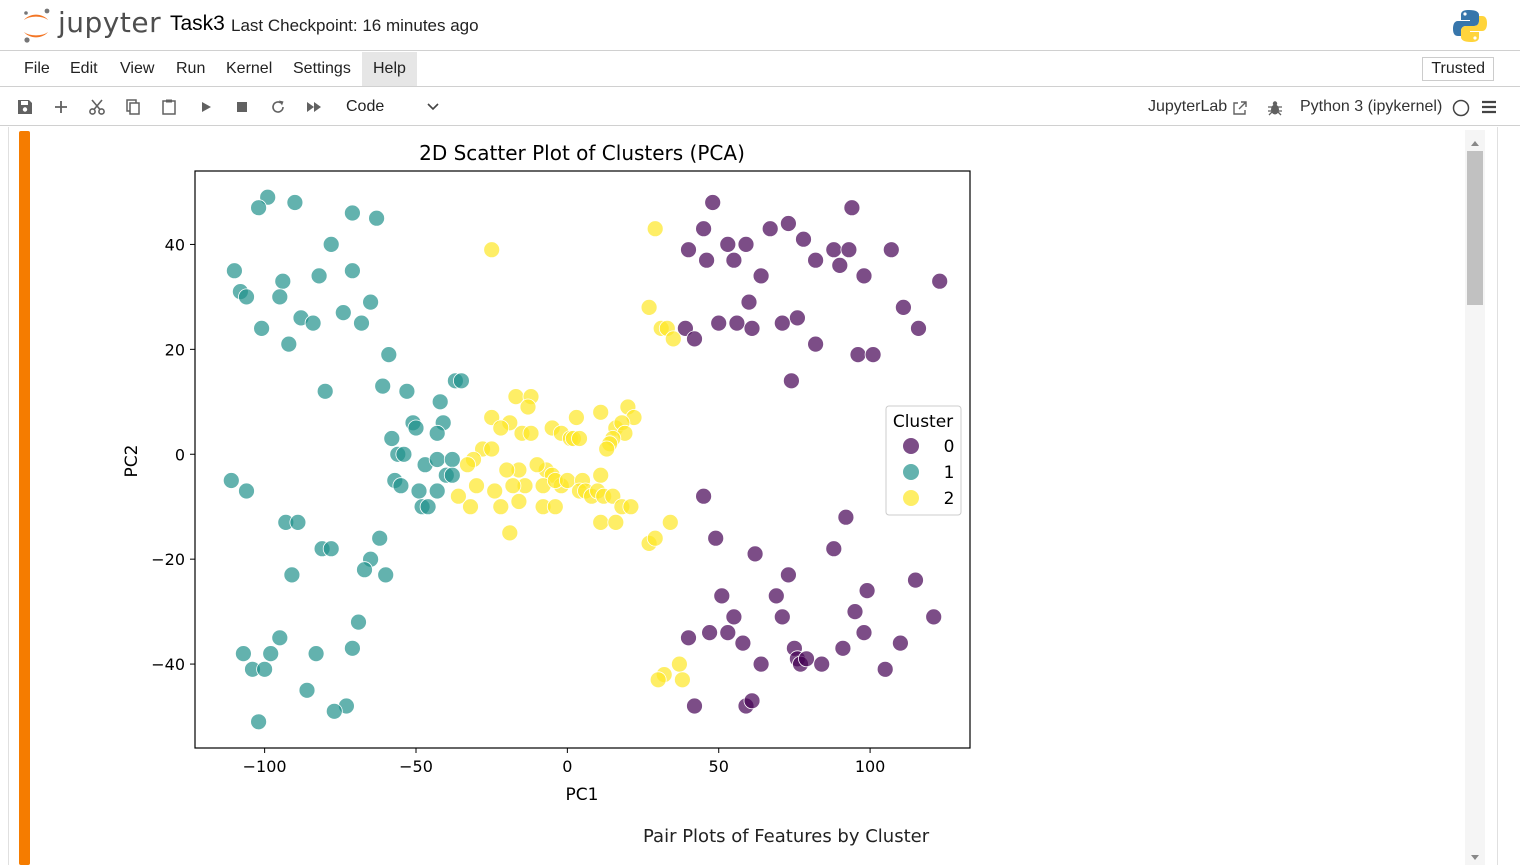 Image resolution: width=1520 pixels, height=865 pixels. Describe the element at coordinates (61, 107) in the screenshot. I see `add-icon` at that location.